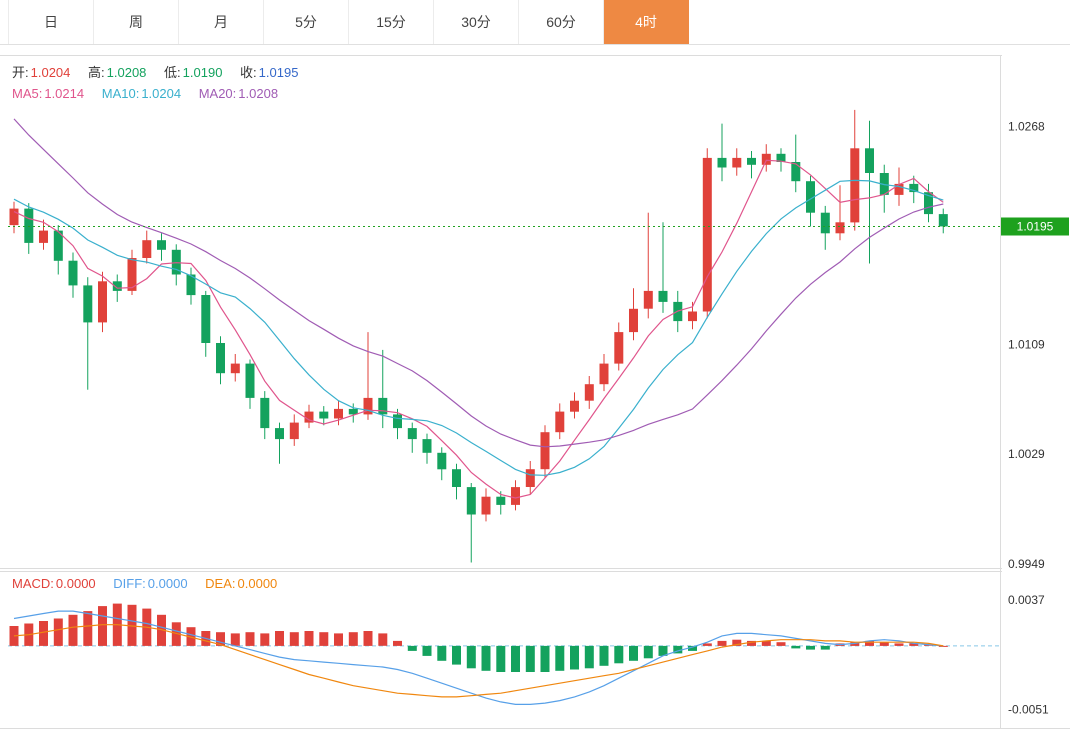 The image size is (1070, 730). What do you see at coordinates (306, 22) in the screenshot?
I see `tab-m5: 5分` at bounding box center [306, 22].